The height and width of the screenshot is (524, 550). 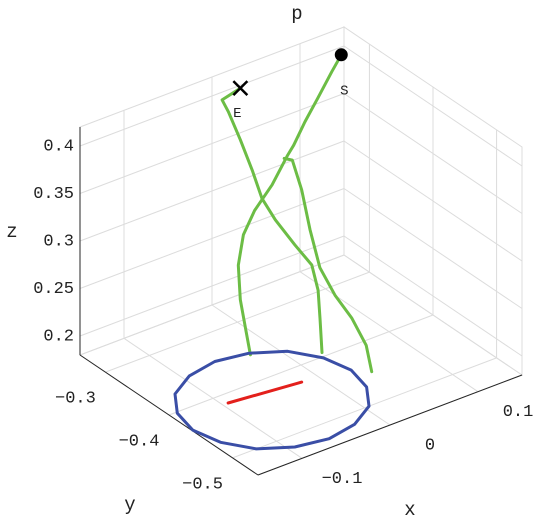 What do you see at coordinates (409, 510) in the screenshot?
I see `x-axis-label: x` at bounding box center [409, 510].